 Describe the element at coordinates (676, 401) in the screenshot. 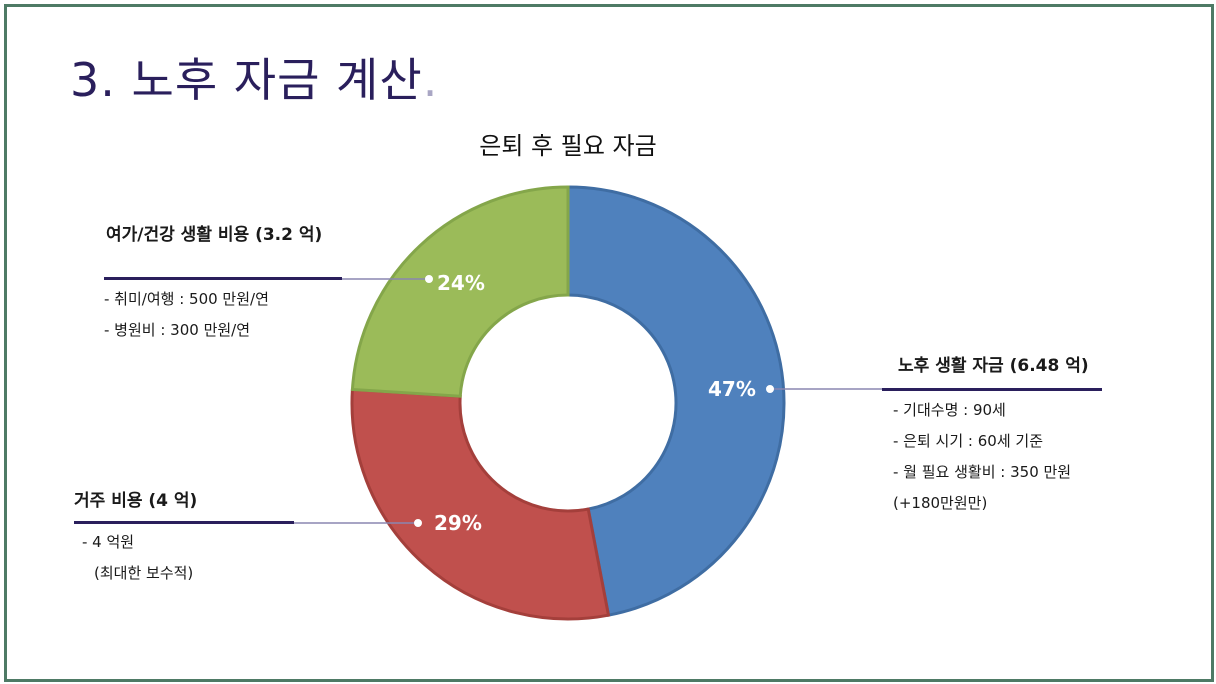

I see `donut-slice-retirement` at that location.